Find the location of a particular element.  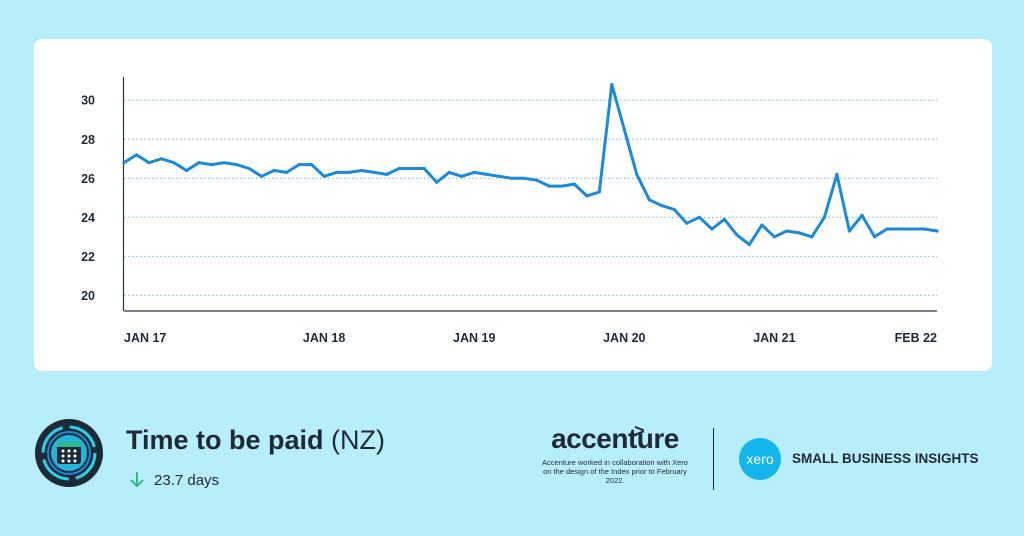

y-tick-label-28: 28 is located at coordinates (88, 140).